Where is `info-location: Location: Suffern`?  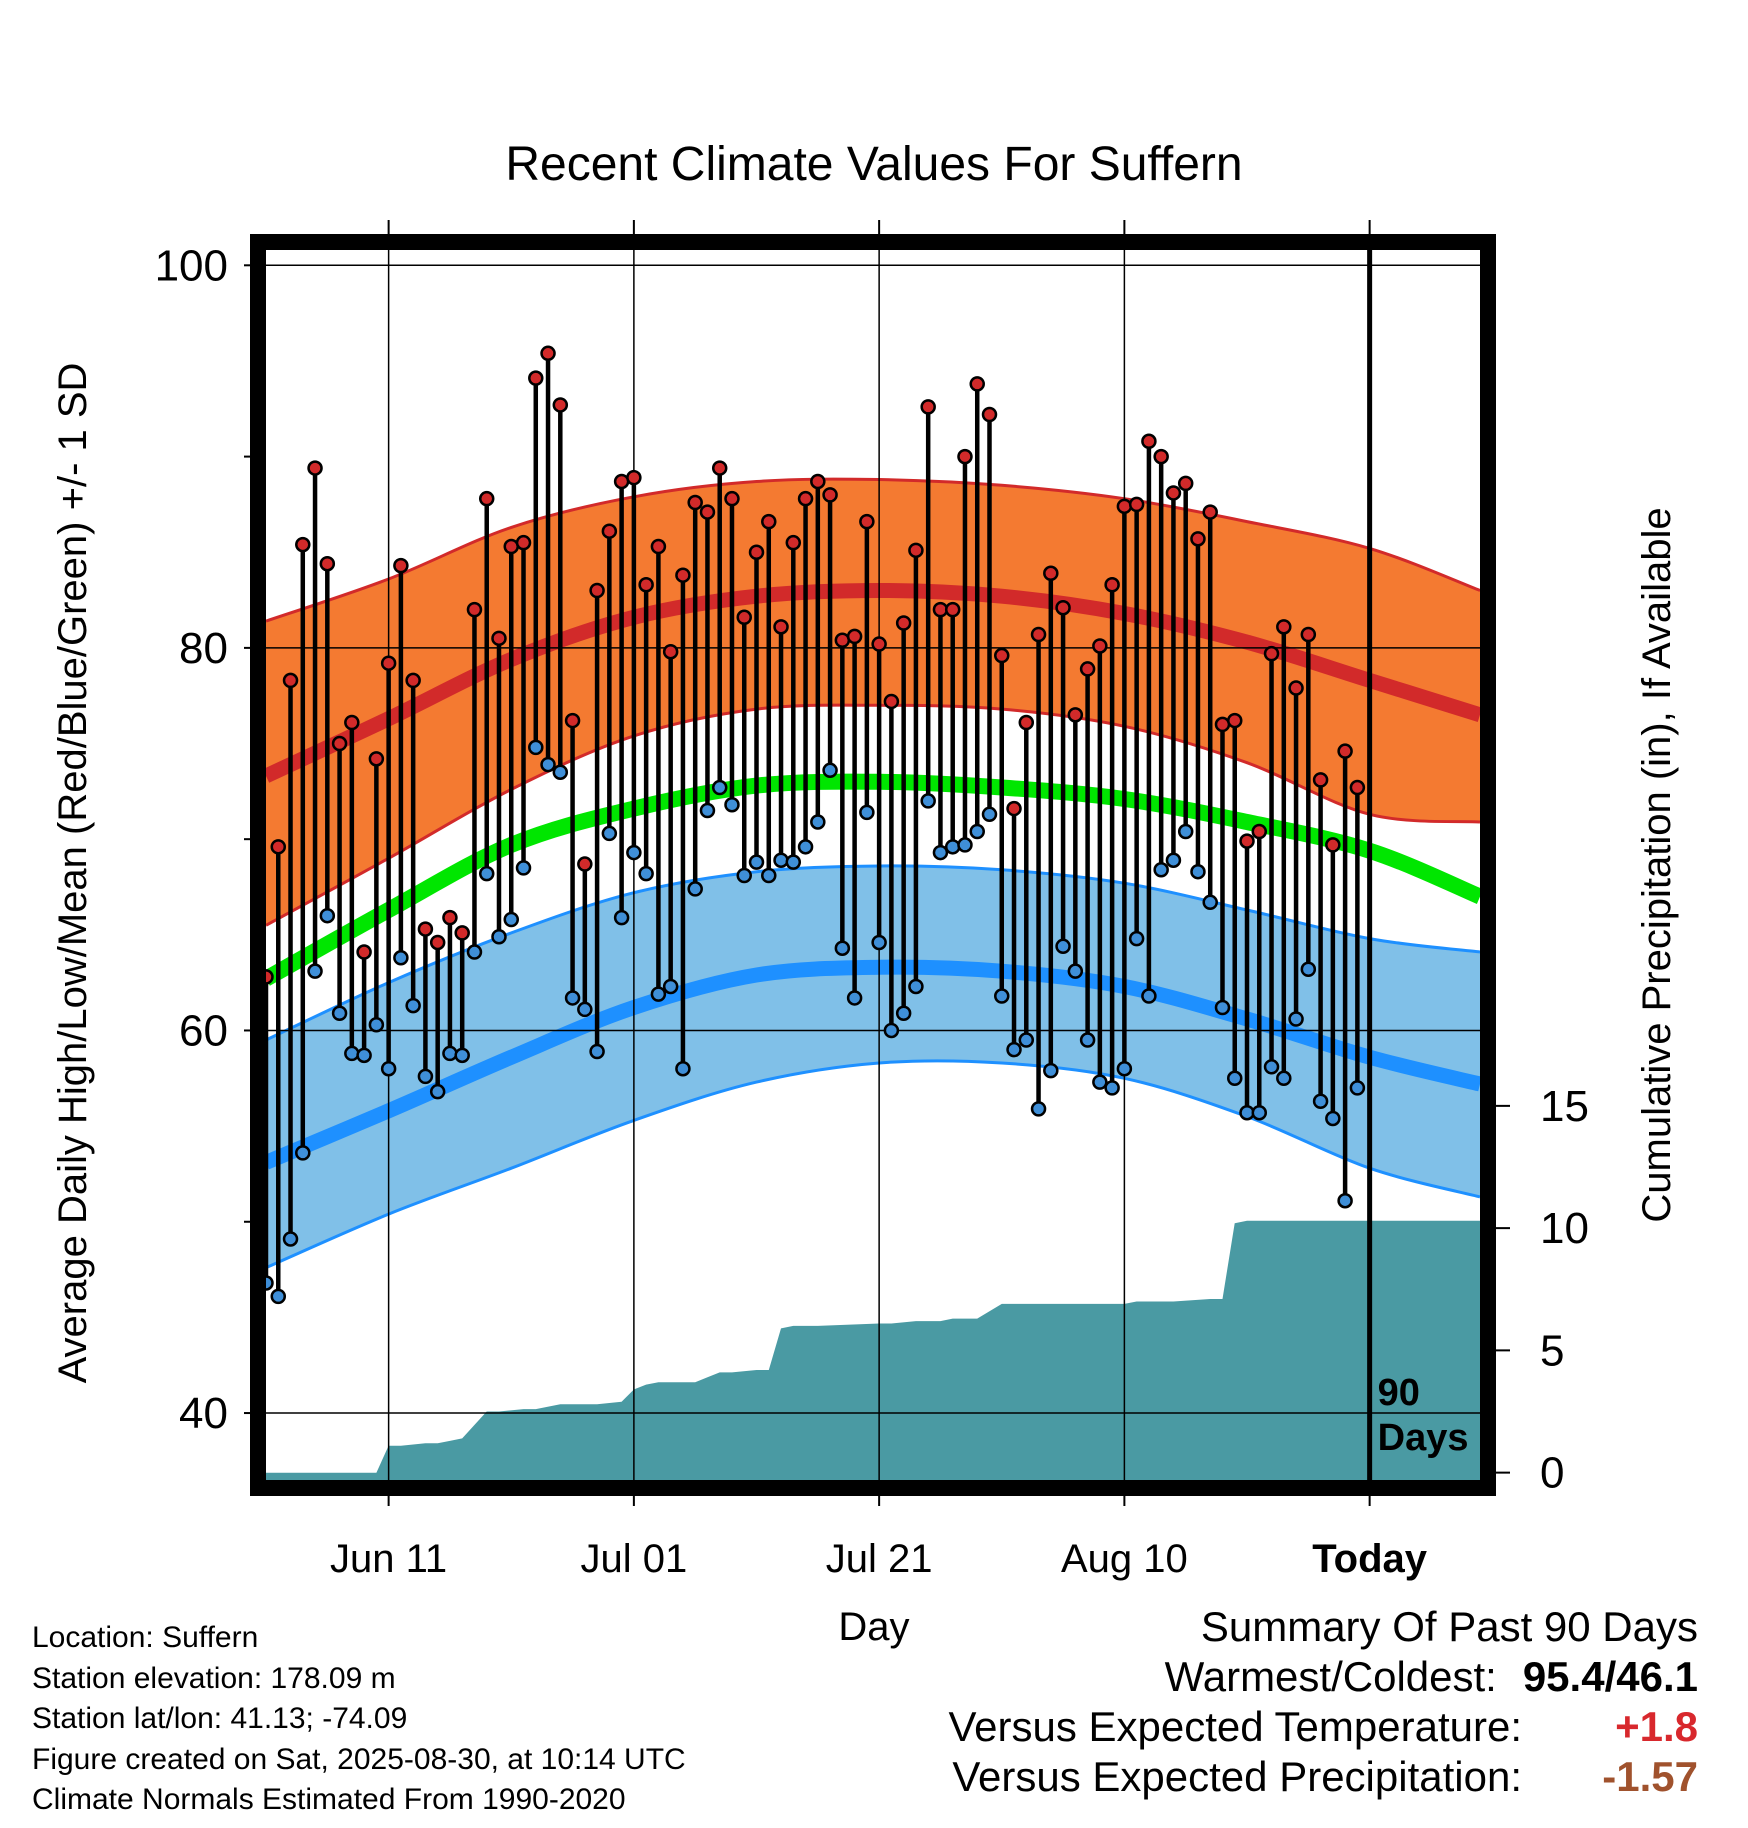
info-location: Location: Suffern is located at coordinates (145, 1637).